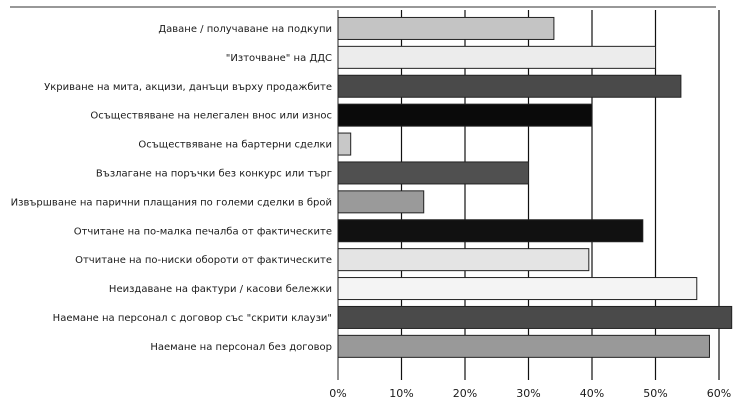 This screenshot has height=401, width=734. Describe the element at coordinates (465, 393) in the screenshot. I see `tick-label-2: 20%` at that location.